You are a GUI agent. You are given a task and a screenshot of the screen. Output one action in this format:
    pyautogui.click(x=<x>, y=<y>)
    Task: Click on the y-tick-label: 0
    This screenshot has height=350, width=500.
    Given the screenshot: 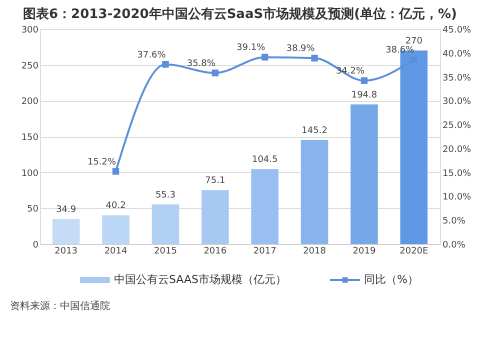 What is the action you would take?
    pyautogui.click(x=35, y=245)
    